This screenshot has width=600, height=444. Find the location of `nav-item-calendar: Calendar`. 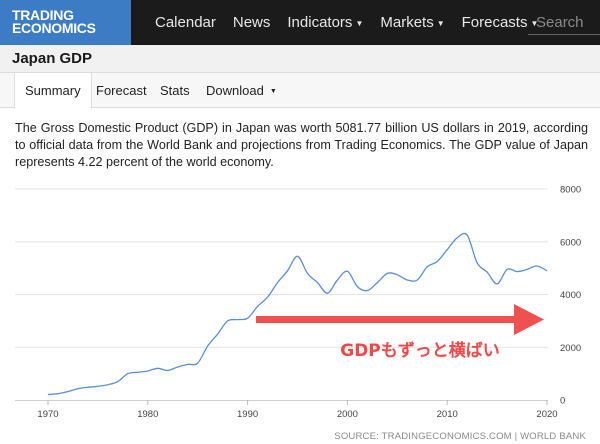

nav-item-calendar: Calendar is located at coordinates (185, 22).